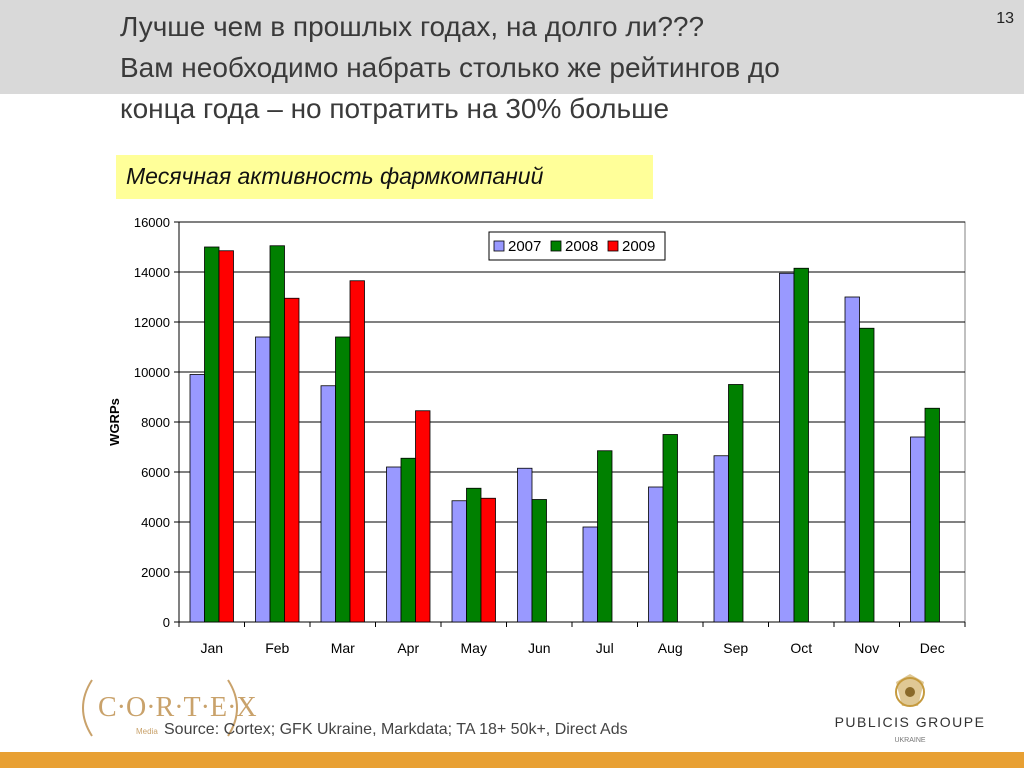 The image size is (1024, 768). What do you see at coordinates (474, 648) in the screenshot?
I see `x-tick-label: May` at bounding box center [474, 648].